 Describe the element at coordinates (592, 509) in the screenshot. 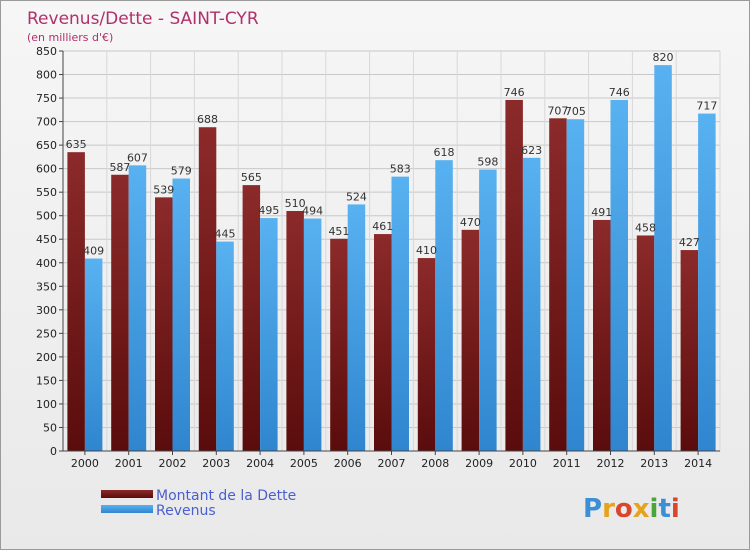

I see `logo-letter: P` at that location.